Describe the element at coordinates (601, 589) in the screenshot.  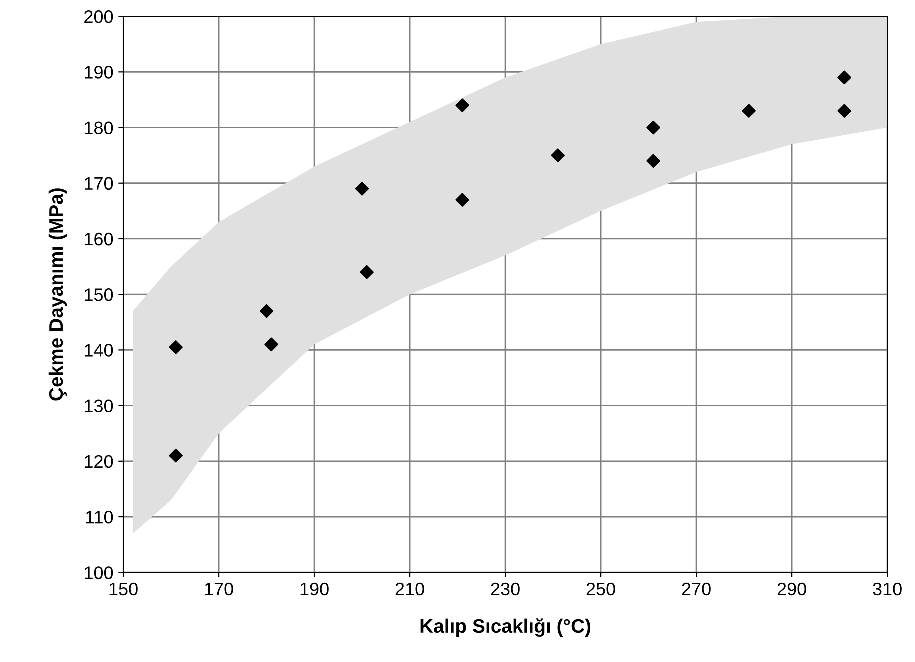
I see `x-tick-label: 250` at that location.